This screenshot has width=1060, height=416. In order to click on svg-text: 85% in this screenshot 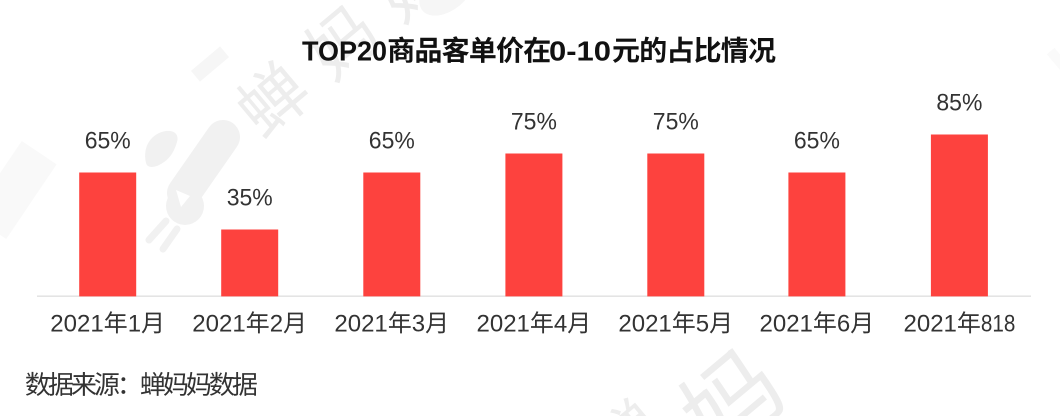, I will do `click(959, 103)`.